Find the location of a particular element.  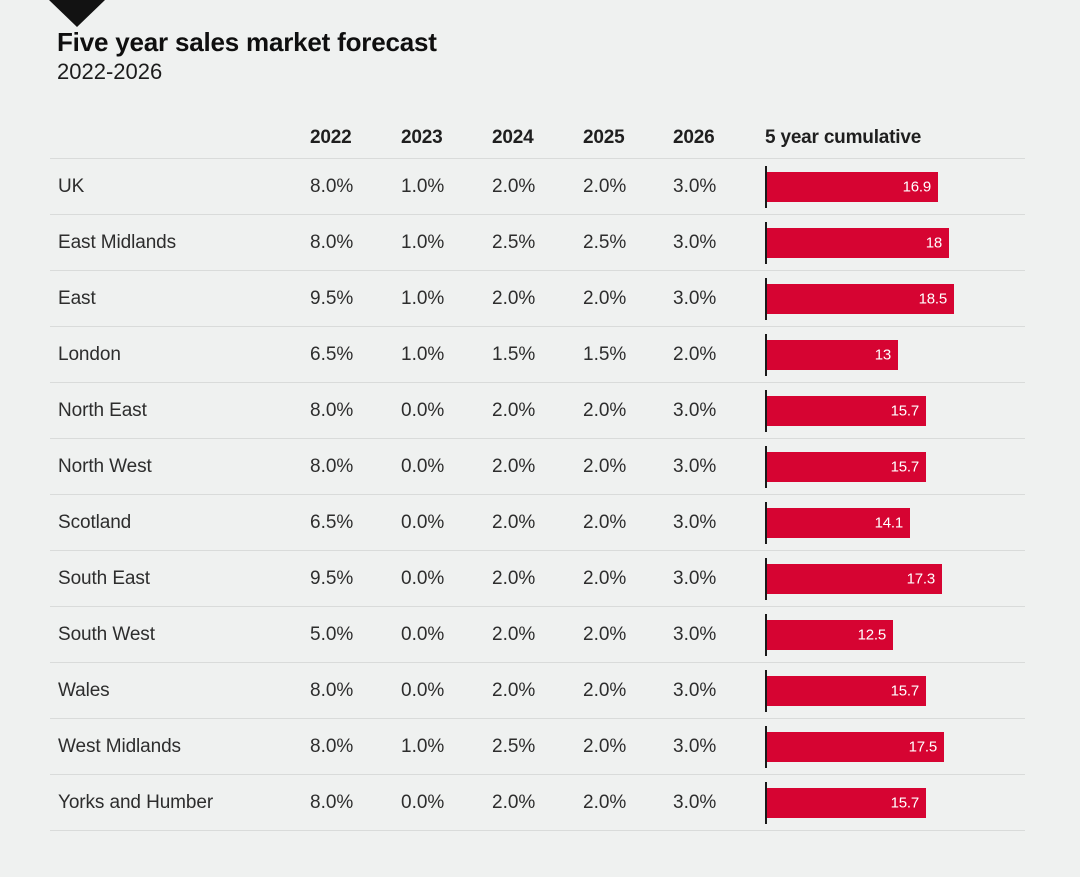

region-label: Scotland is located at coordinates (95, 522).